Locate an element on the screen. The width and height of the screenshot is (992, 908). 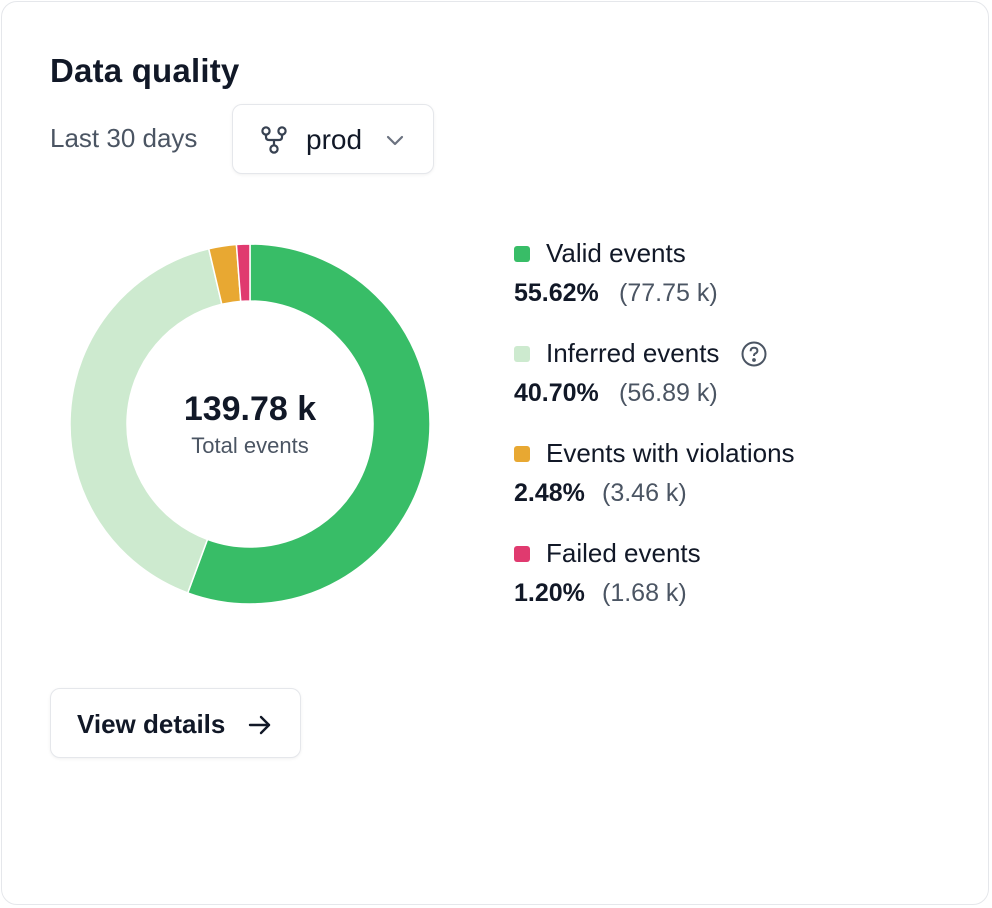
environment-value: prod is located at coordinates (334, 139).